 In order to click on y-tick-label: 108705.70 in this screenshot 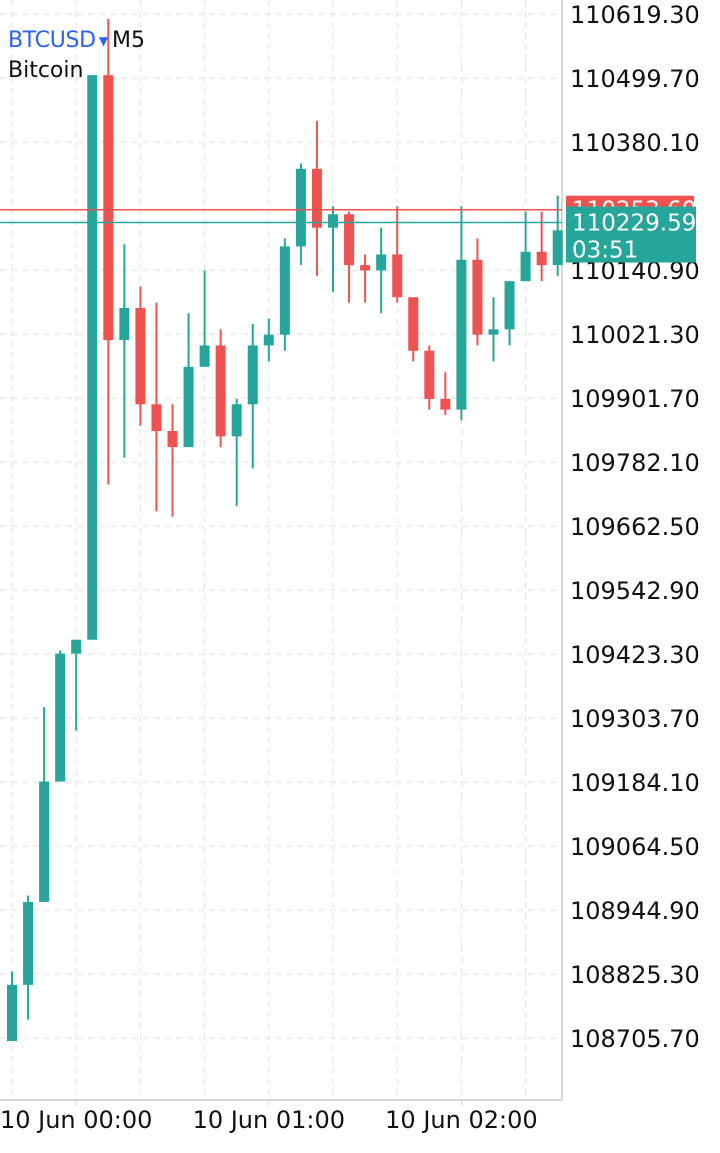, I will do `click(635, 1039)`.